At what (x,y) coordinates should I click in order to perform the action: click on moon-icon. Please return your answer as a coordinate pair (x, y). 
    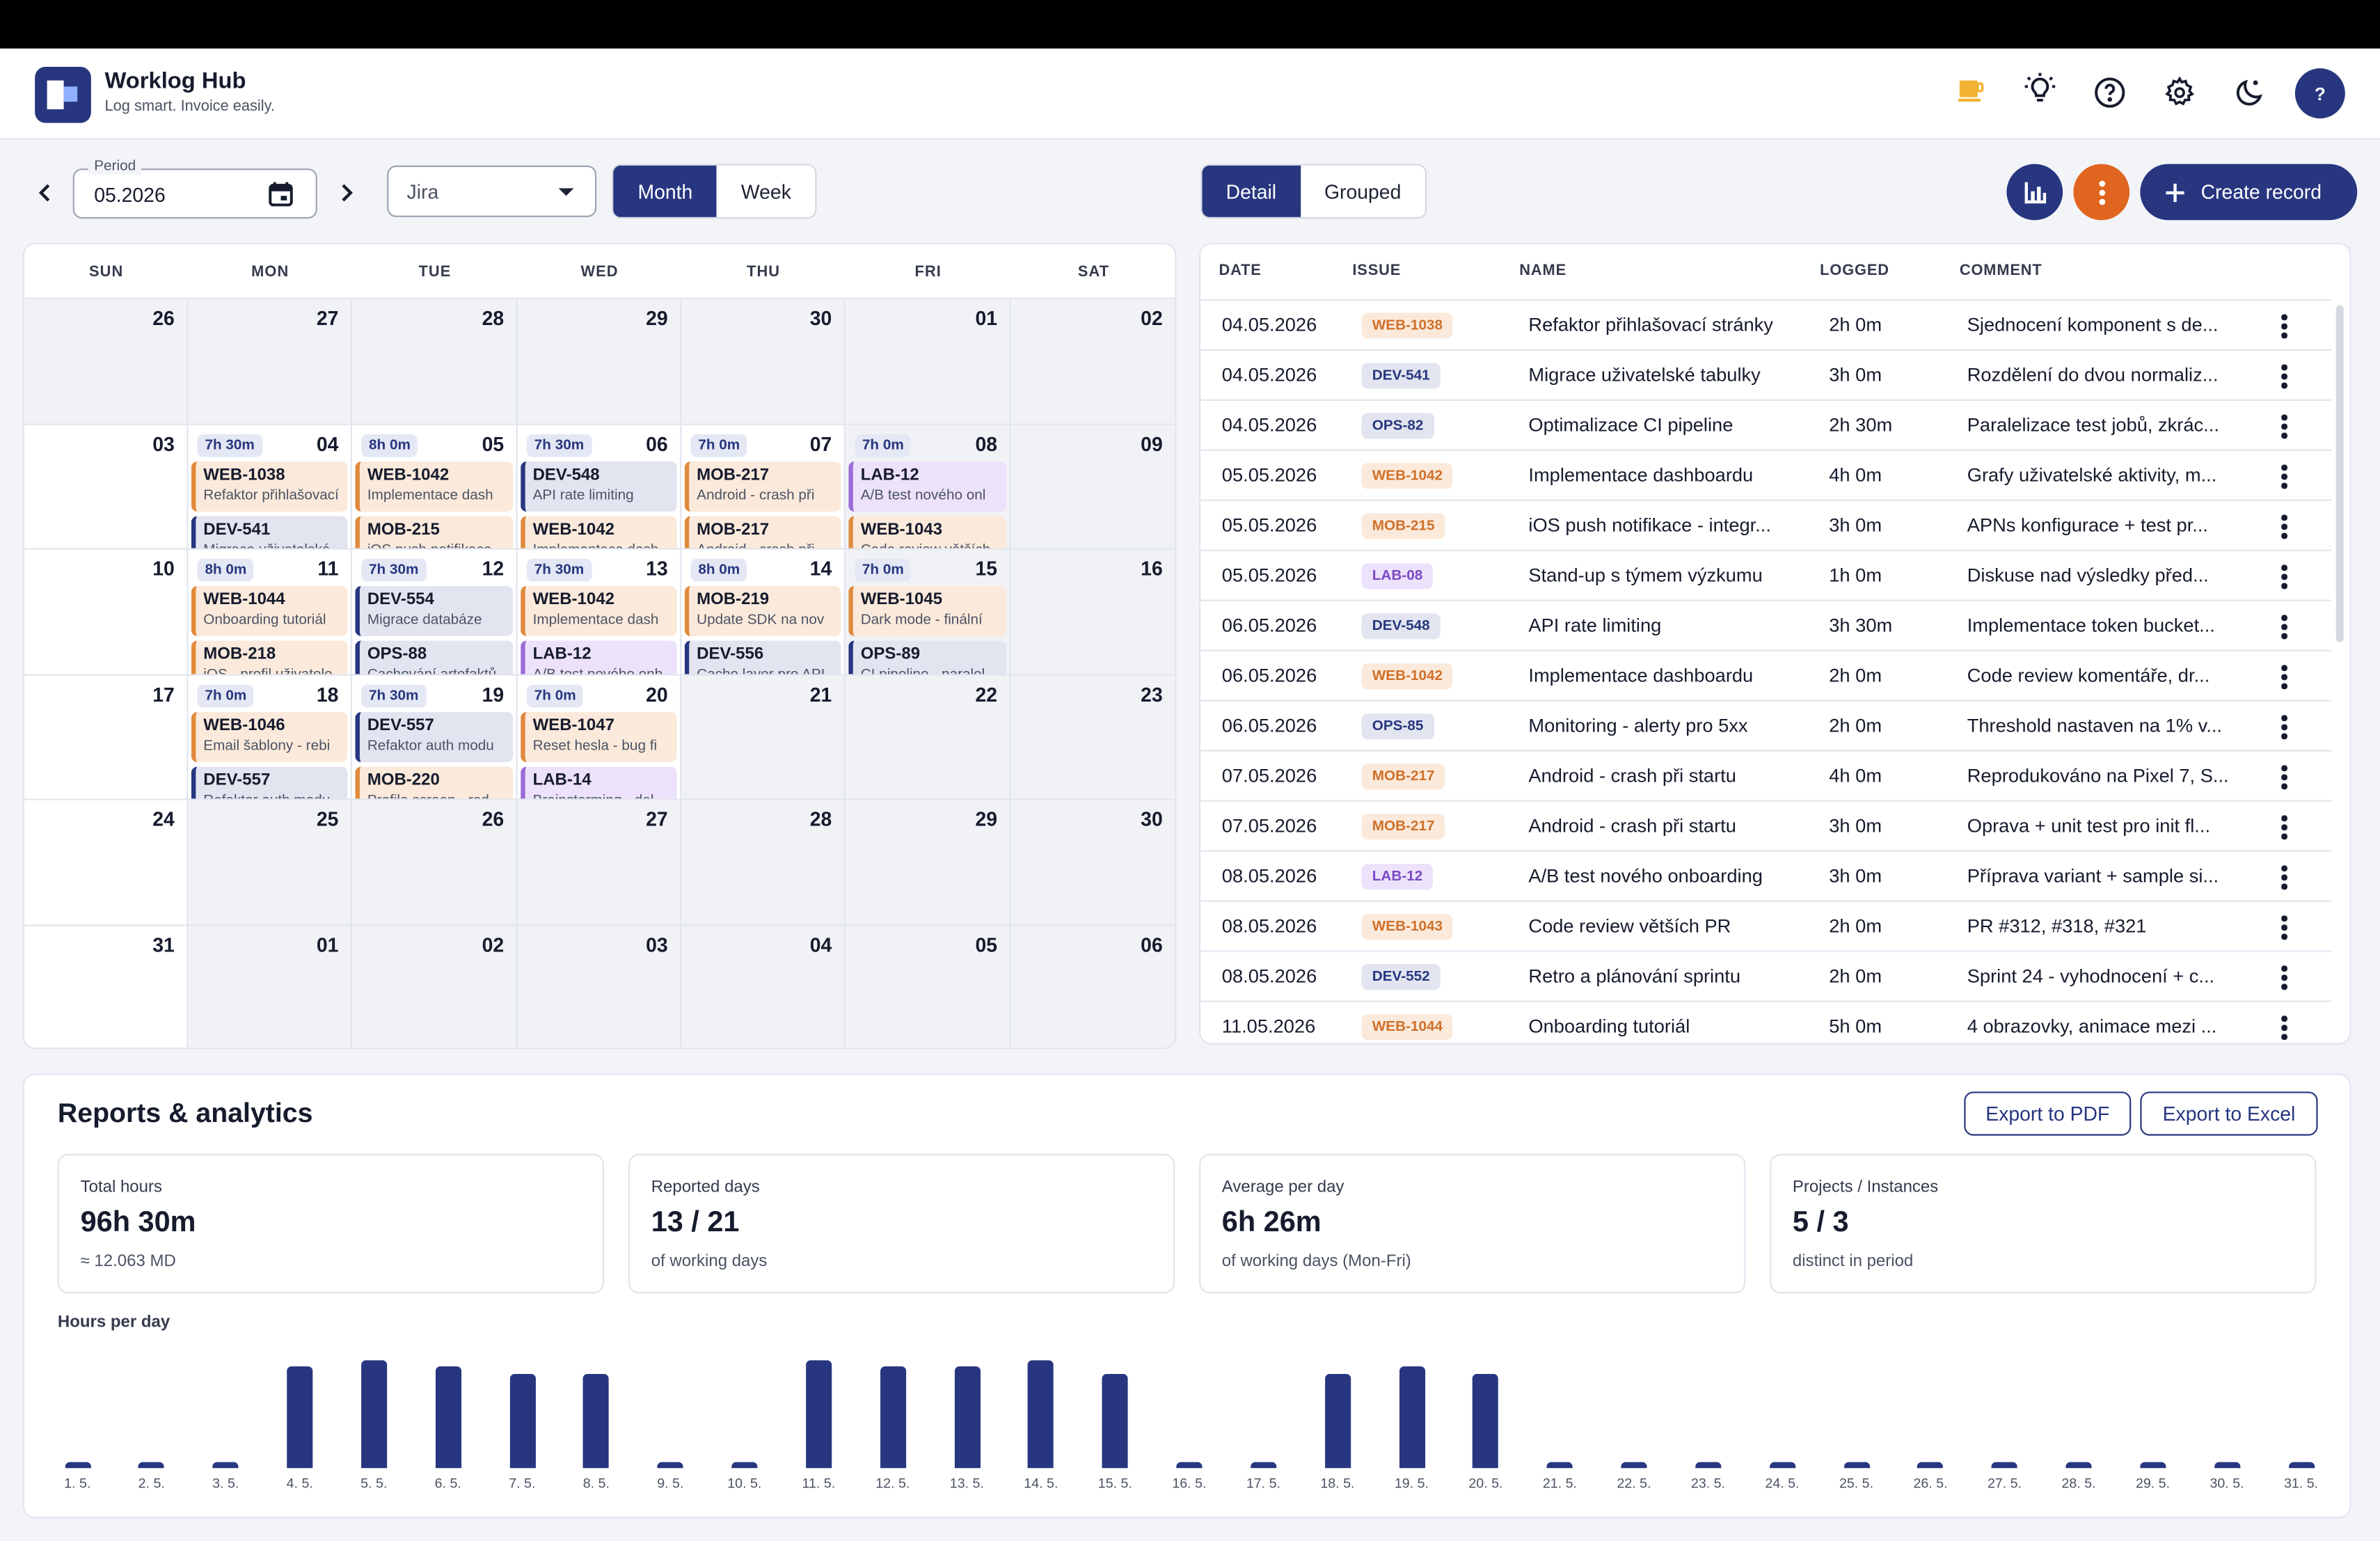
    Looking at the image, I should click on (2249, 92).